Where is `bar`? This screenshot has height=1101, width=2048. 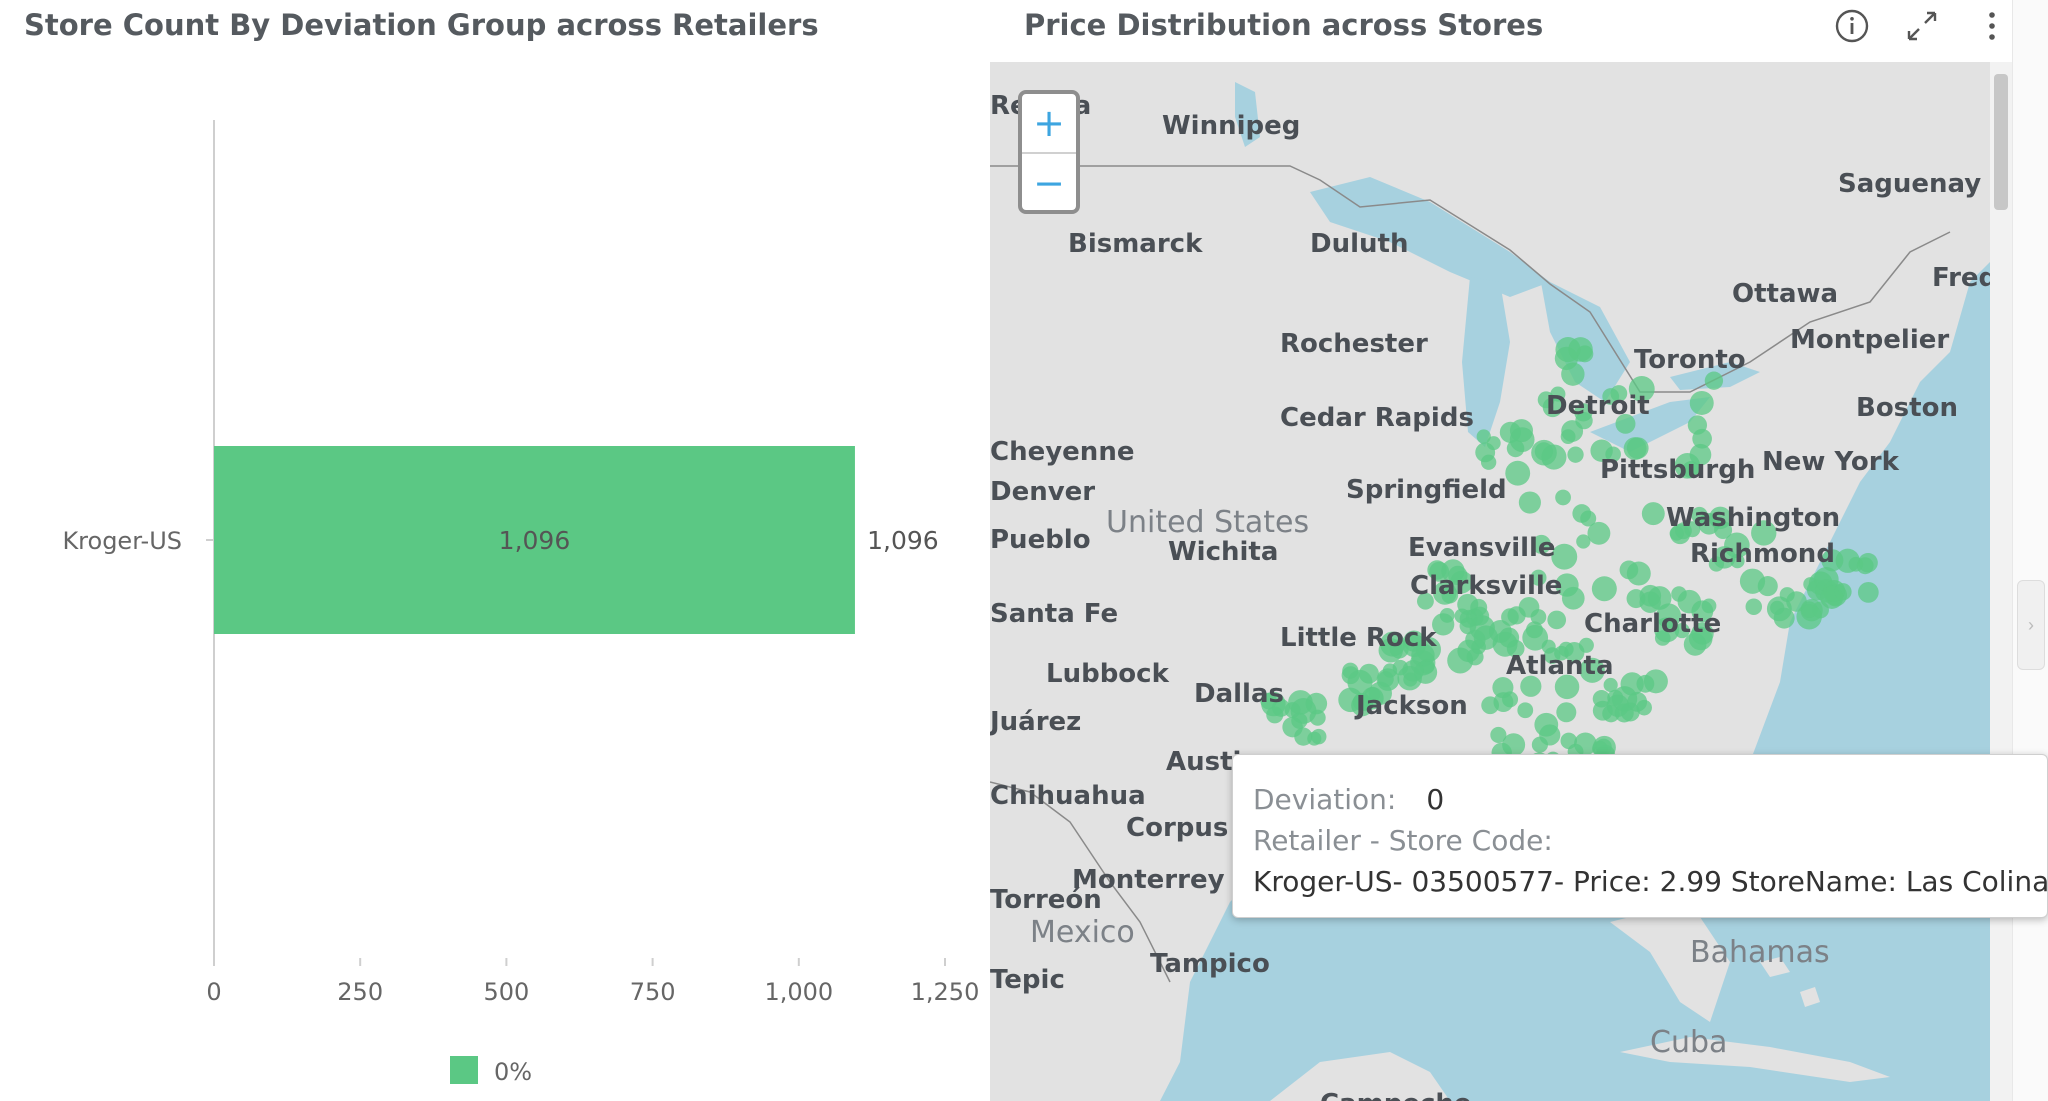
bar is located at coordinates (534, 540).